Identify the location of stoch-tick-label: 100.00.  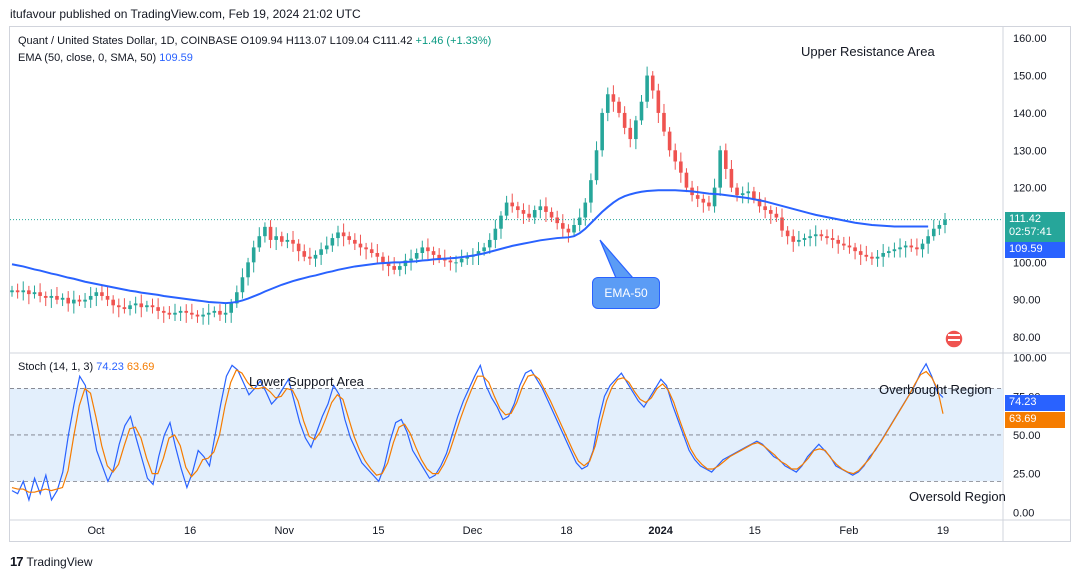
(1030, 359).